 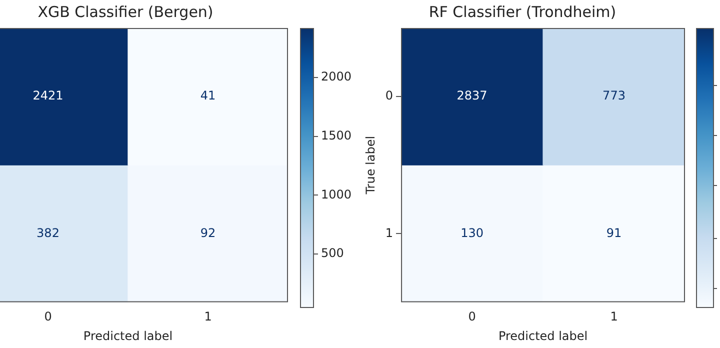 I want to click on color-bar-label: 2000, so click(x=336, y=77).